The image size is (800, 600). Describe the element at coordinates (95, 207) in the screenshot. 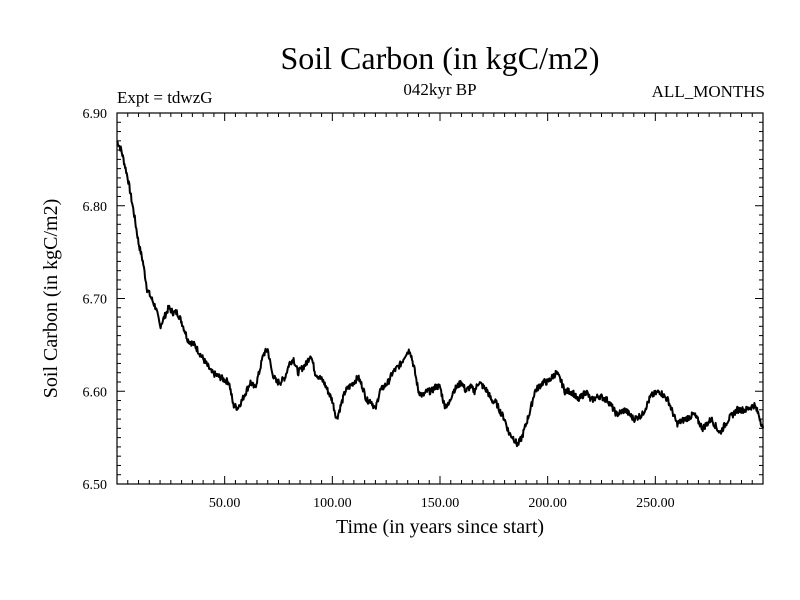

I see `y-tick-label: 6.80` at that location.